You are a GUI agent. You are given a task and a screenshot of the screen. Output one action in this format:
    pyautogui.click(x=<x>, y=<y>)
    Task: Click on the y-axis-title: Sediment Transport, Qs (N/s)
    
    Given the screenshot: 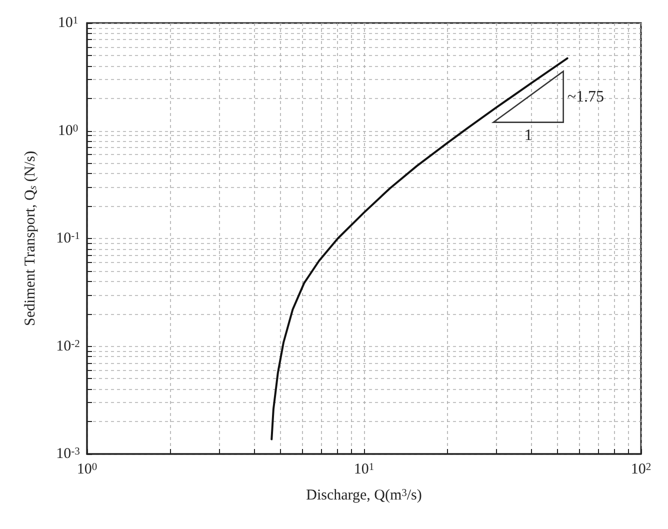 What is the action you would take?
    pyautogui.click(x=30, y=238)
    